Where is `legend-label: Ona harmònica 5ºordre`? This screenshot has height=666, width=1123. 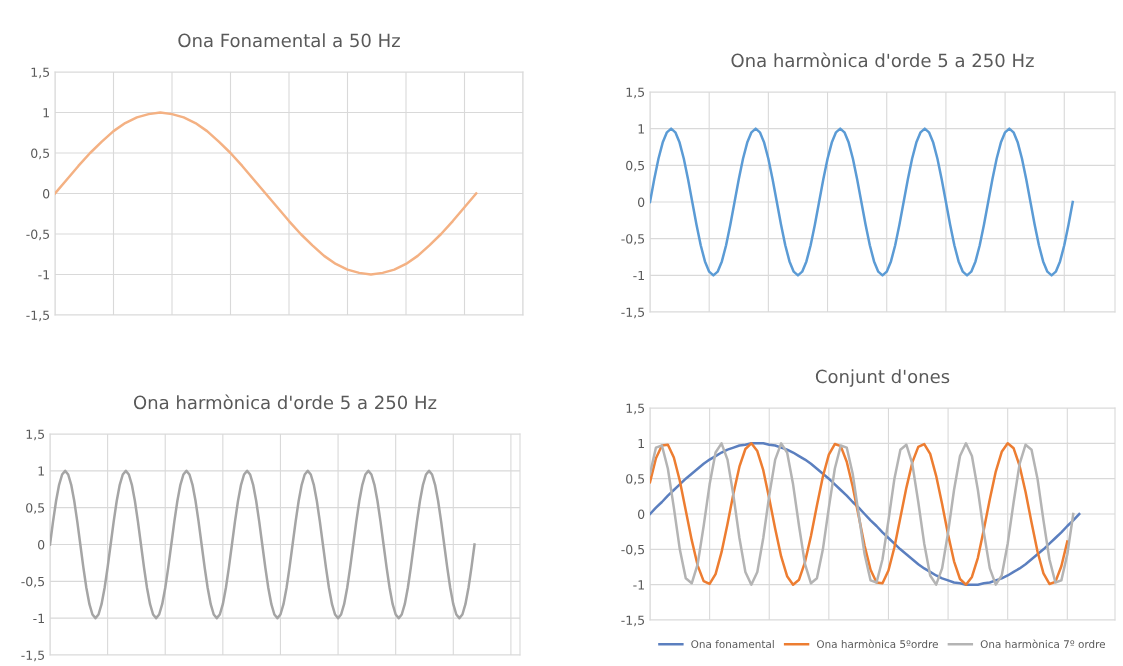
legend-label: Ona harmònica 5ºordre is located at coordinates (877, 644).